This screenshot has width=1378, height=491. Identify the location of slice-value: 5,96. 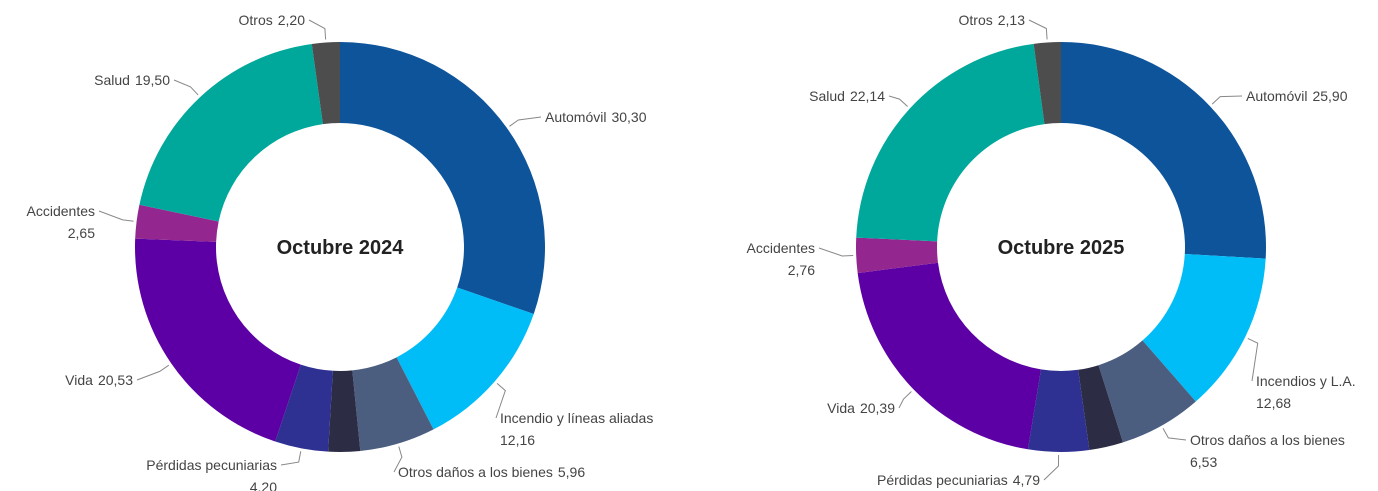
(571, 472).